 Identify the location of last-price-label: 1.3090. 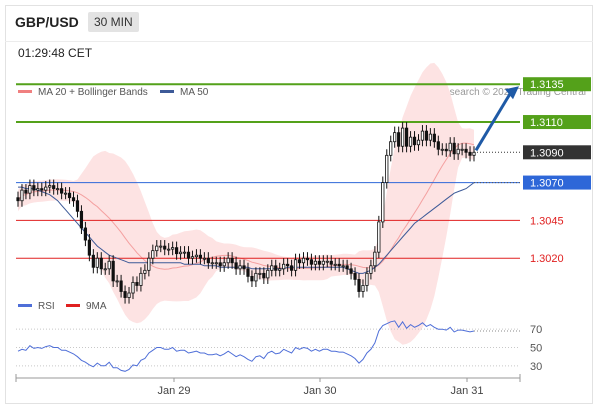
(547, 153).